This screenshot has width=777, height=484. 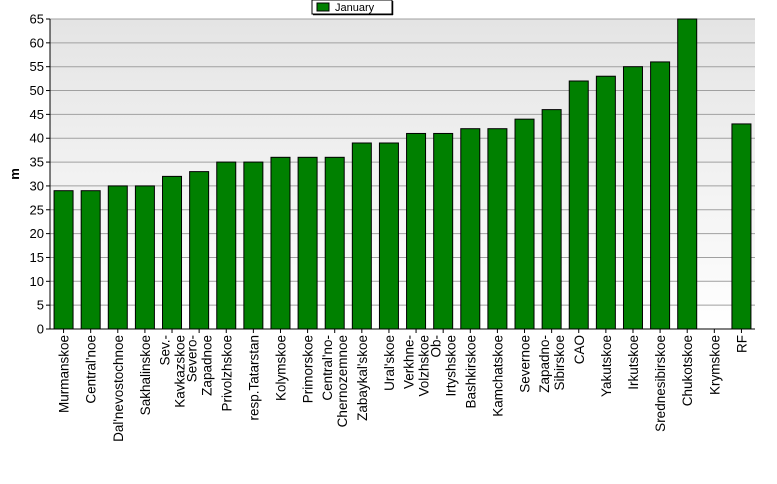 What do you see at coordinates (145, 375) in the screenshot?
I see `x-tick-label: Sakhalinskoe` at bounding box center [145, 375].